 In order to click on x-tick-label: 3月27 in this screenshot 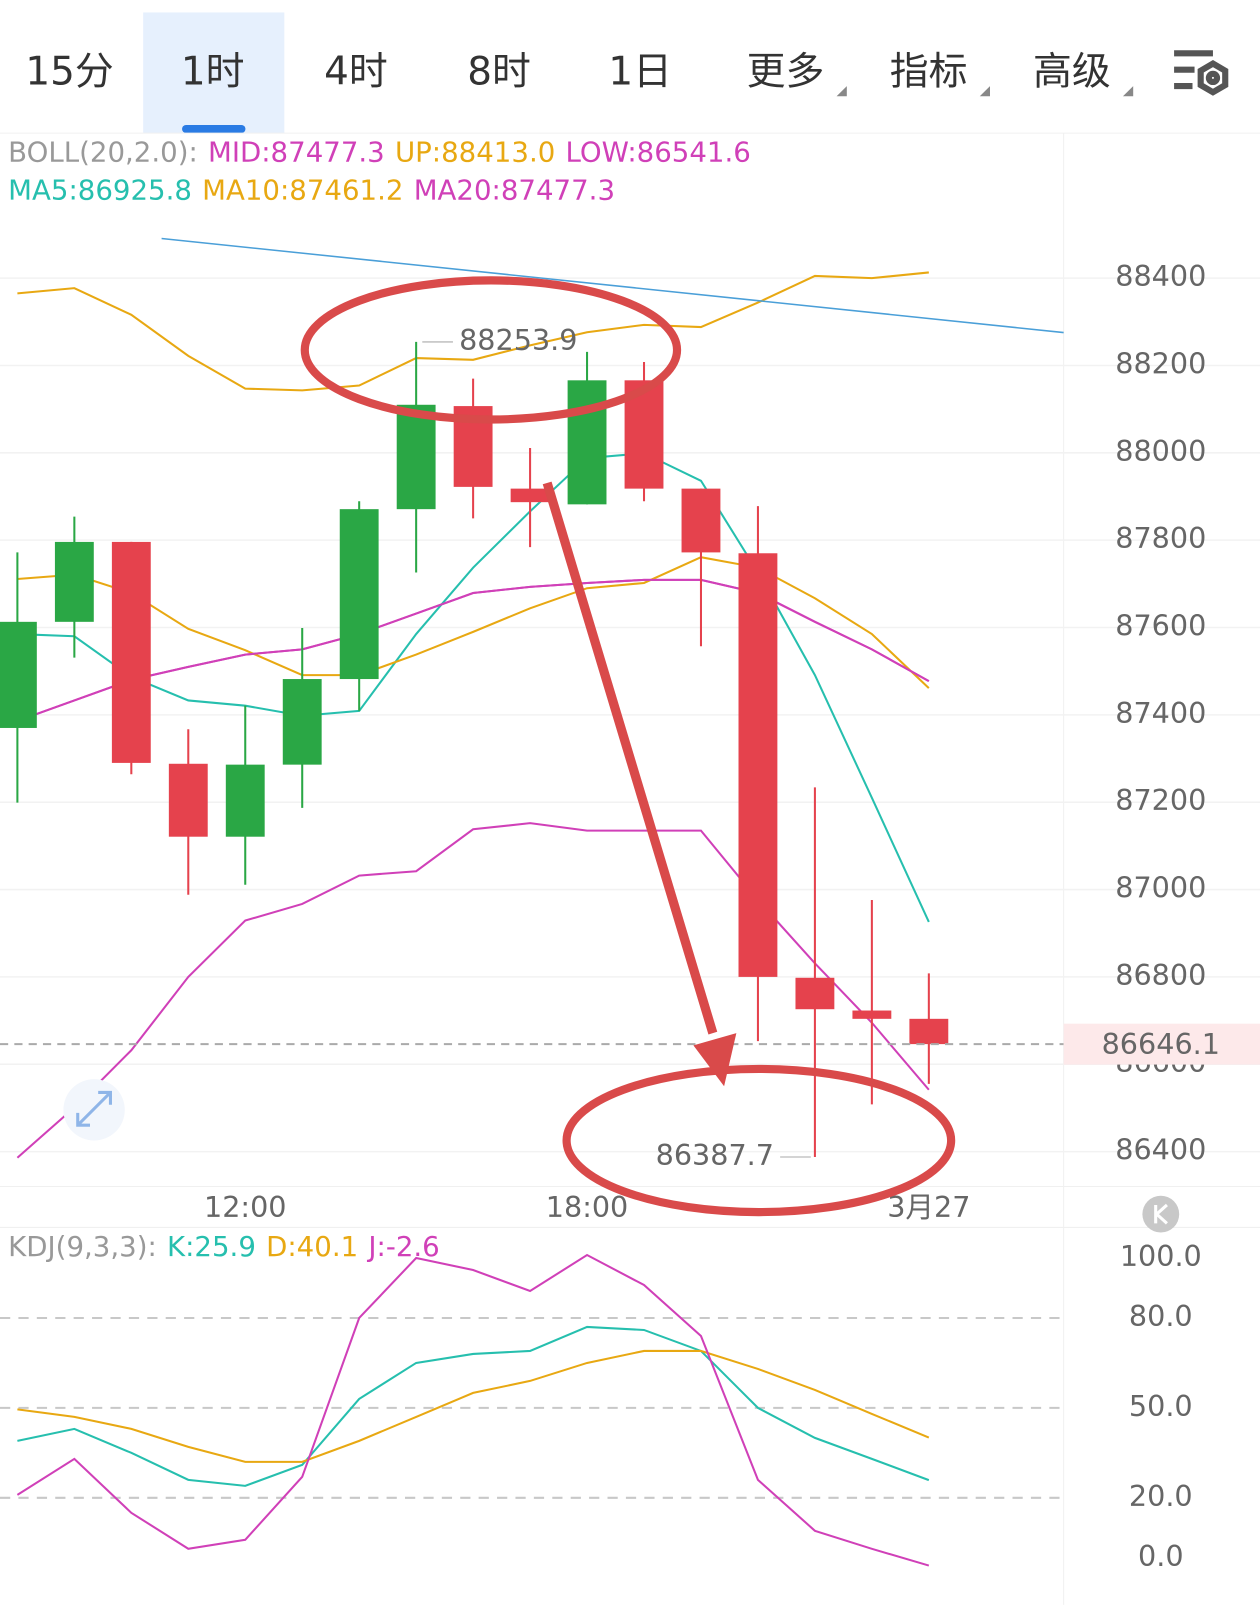, I will do `click(928, 1207)`.